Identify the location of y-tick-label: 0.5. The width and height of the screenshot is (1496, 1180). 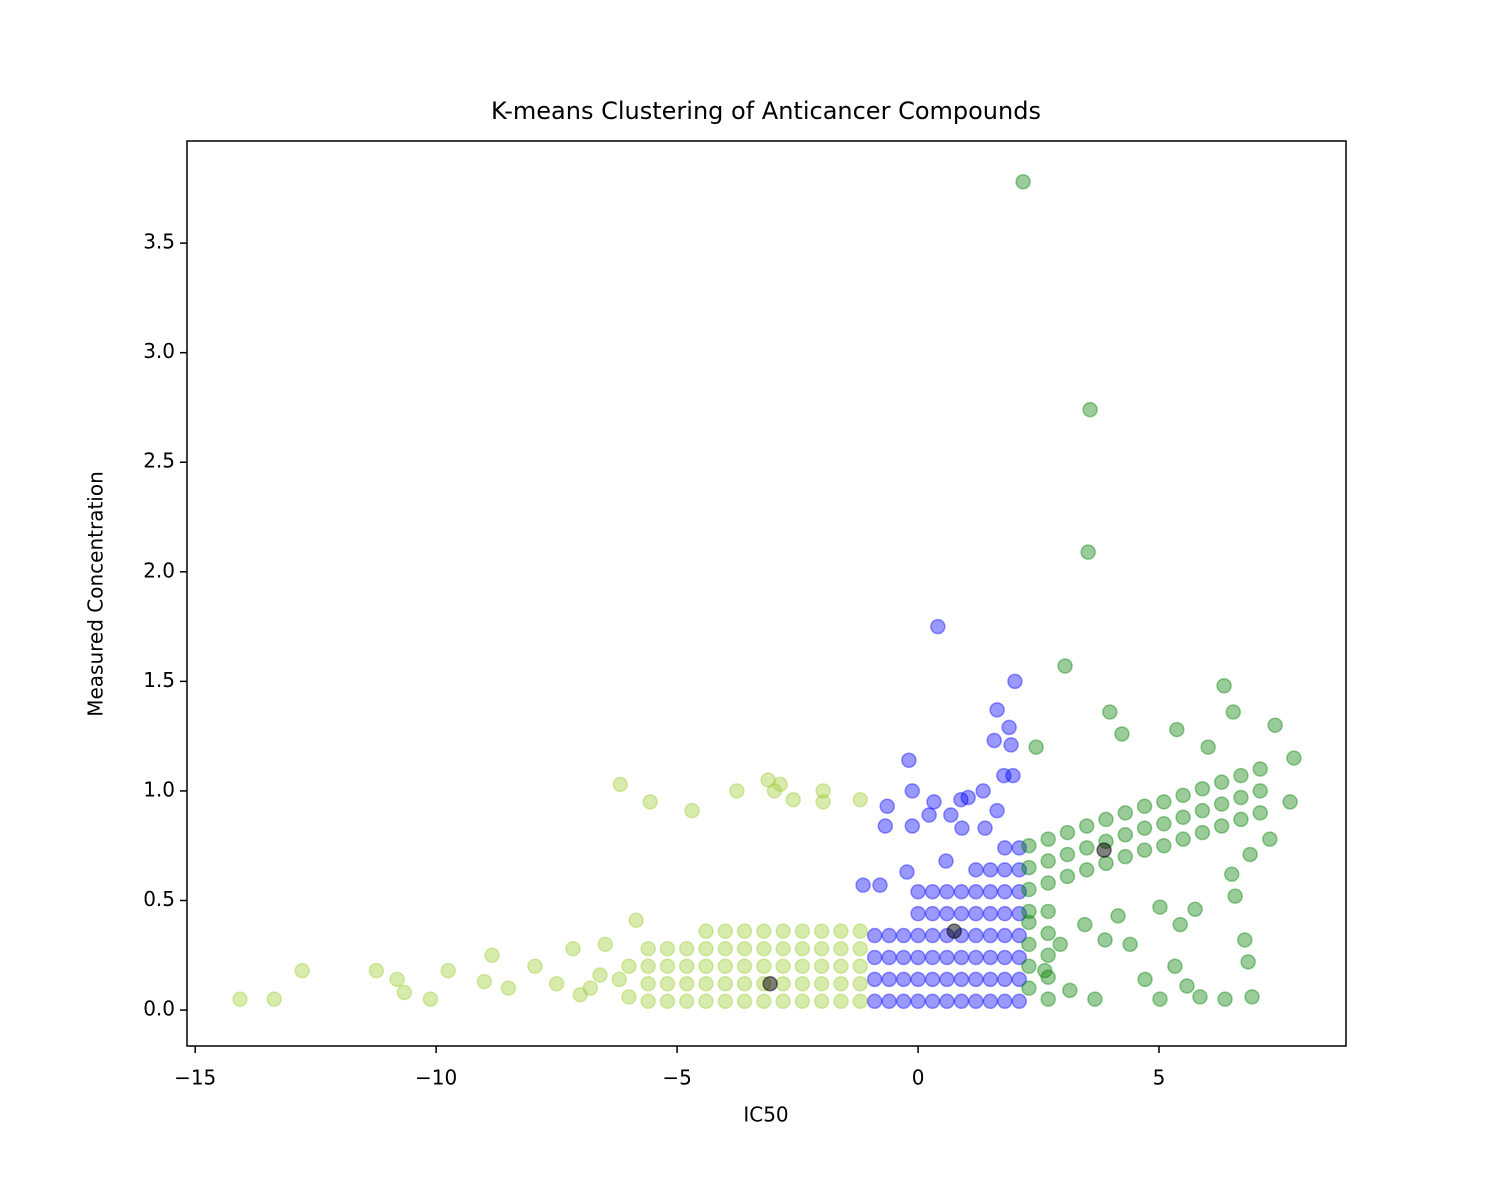
(159, 899).